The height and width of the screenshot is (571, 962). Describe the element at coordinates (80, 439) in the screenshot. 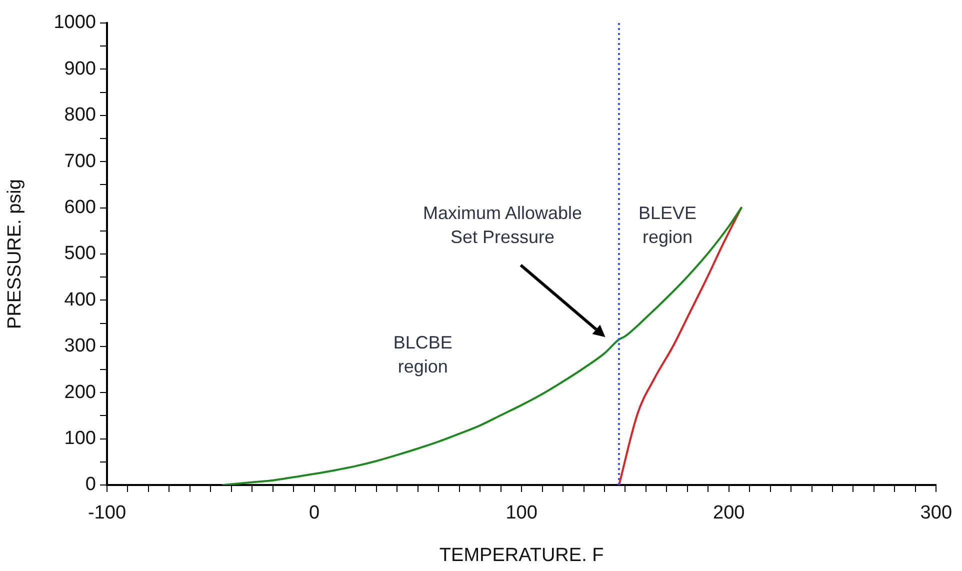

I see `y-tick-label: 100` at that location.